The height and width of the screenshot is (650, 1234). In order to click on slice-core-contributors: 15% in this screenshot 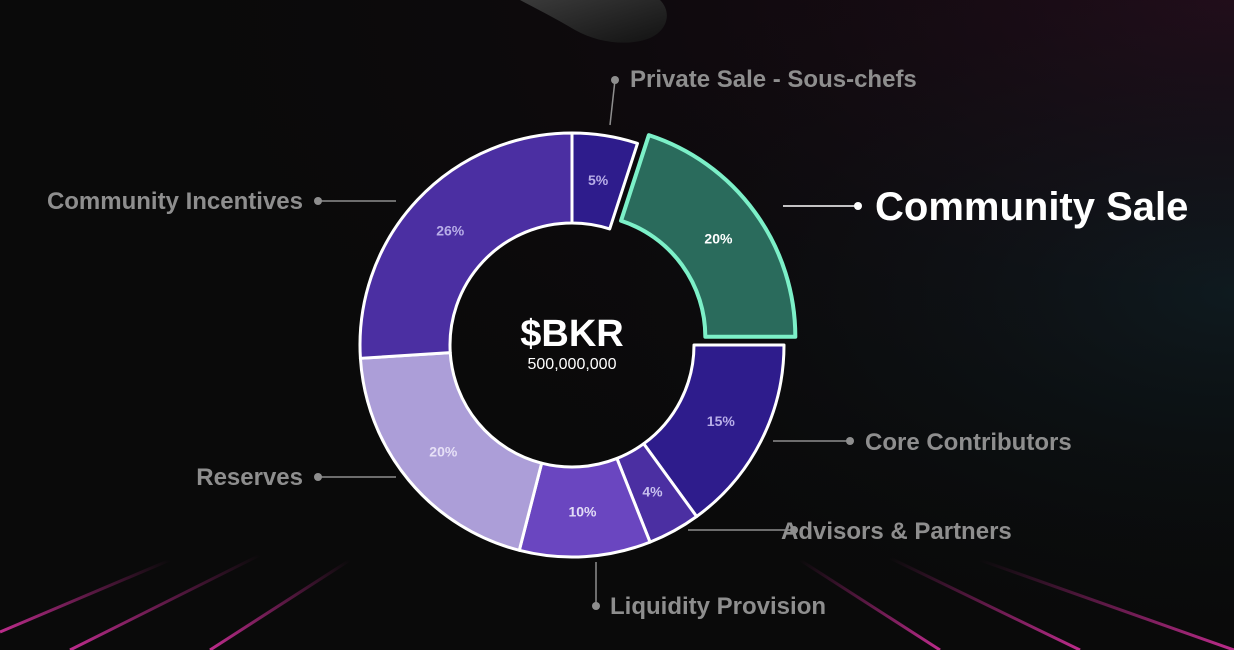, I will do `click(714, 431)`.